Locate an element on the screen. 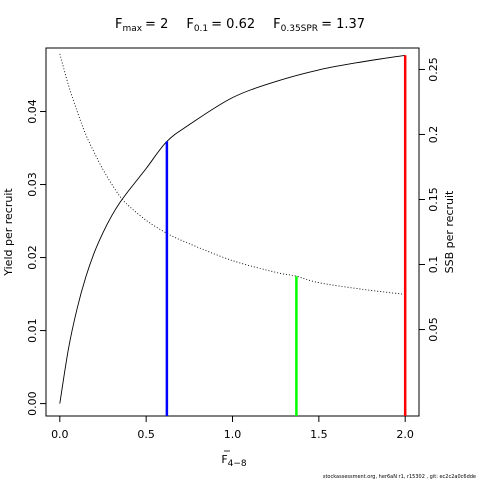 This screenshot has width=480, height=480. y-right-tick-label: 0.2 is located at coordinates (433, 135).